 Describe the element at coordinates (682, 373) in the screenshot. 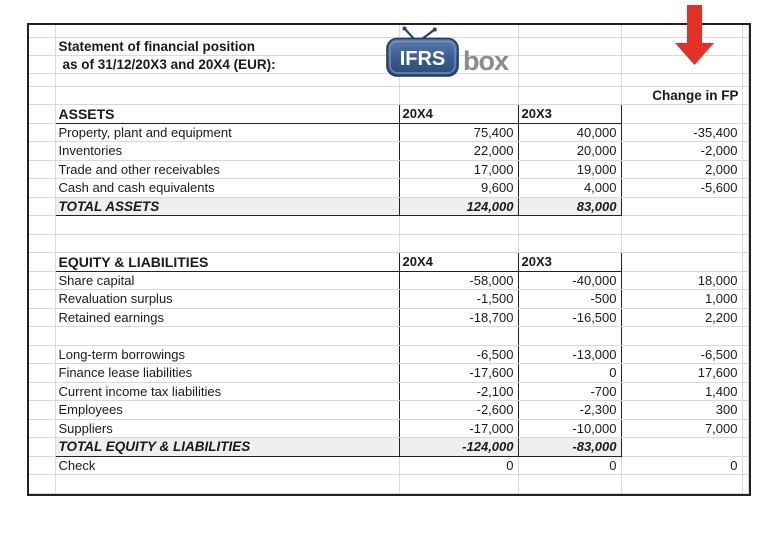

I see `cell-change: 17,600` at that location.